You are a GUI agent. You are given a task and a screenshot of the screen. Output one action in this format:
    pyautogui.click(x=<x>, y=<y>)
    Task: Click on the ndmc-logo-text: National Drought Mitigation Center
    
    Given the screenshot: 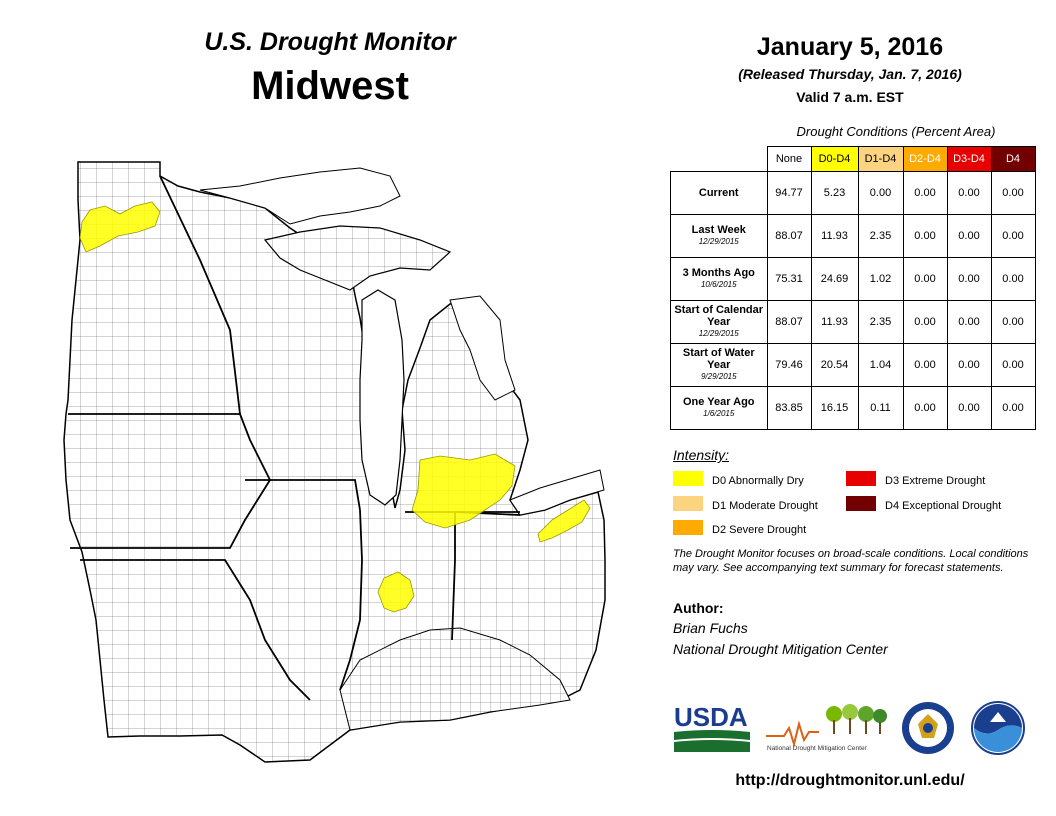 What is the action you would take?
    pyautogui.click(x=817, y=748)
    